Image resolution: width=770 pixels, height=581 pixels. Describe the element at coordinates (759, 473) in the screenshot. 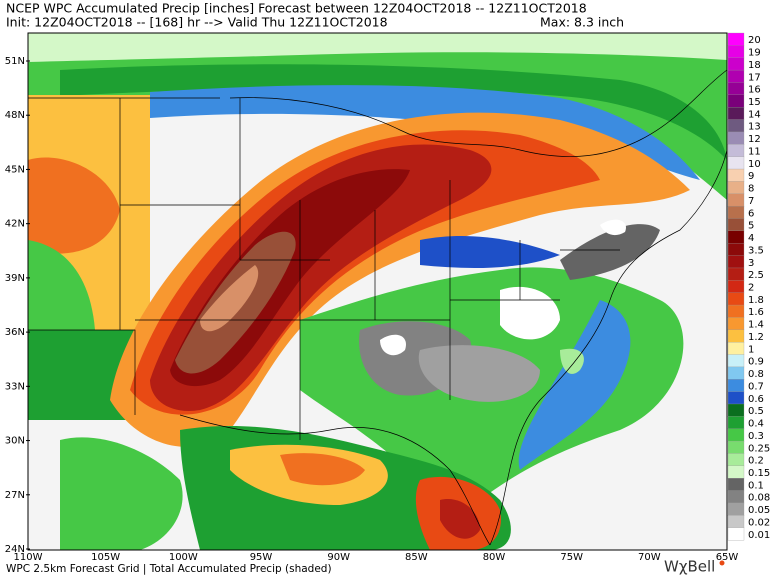

I see `colorbar-label: 0.15` at that location.